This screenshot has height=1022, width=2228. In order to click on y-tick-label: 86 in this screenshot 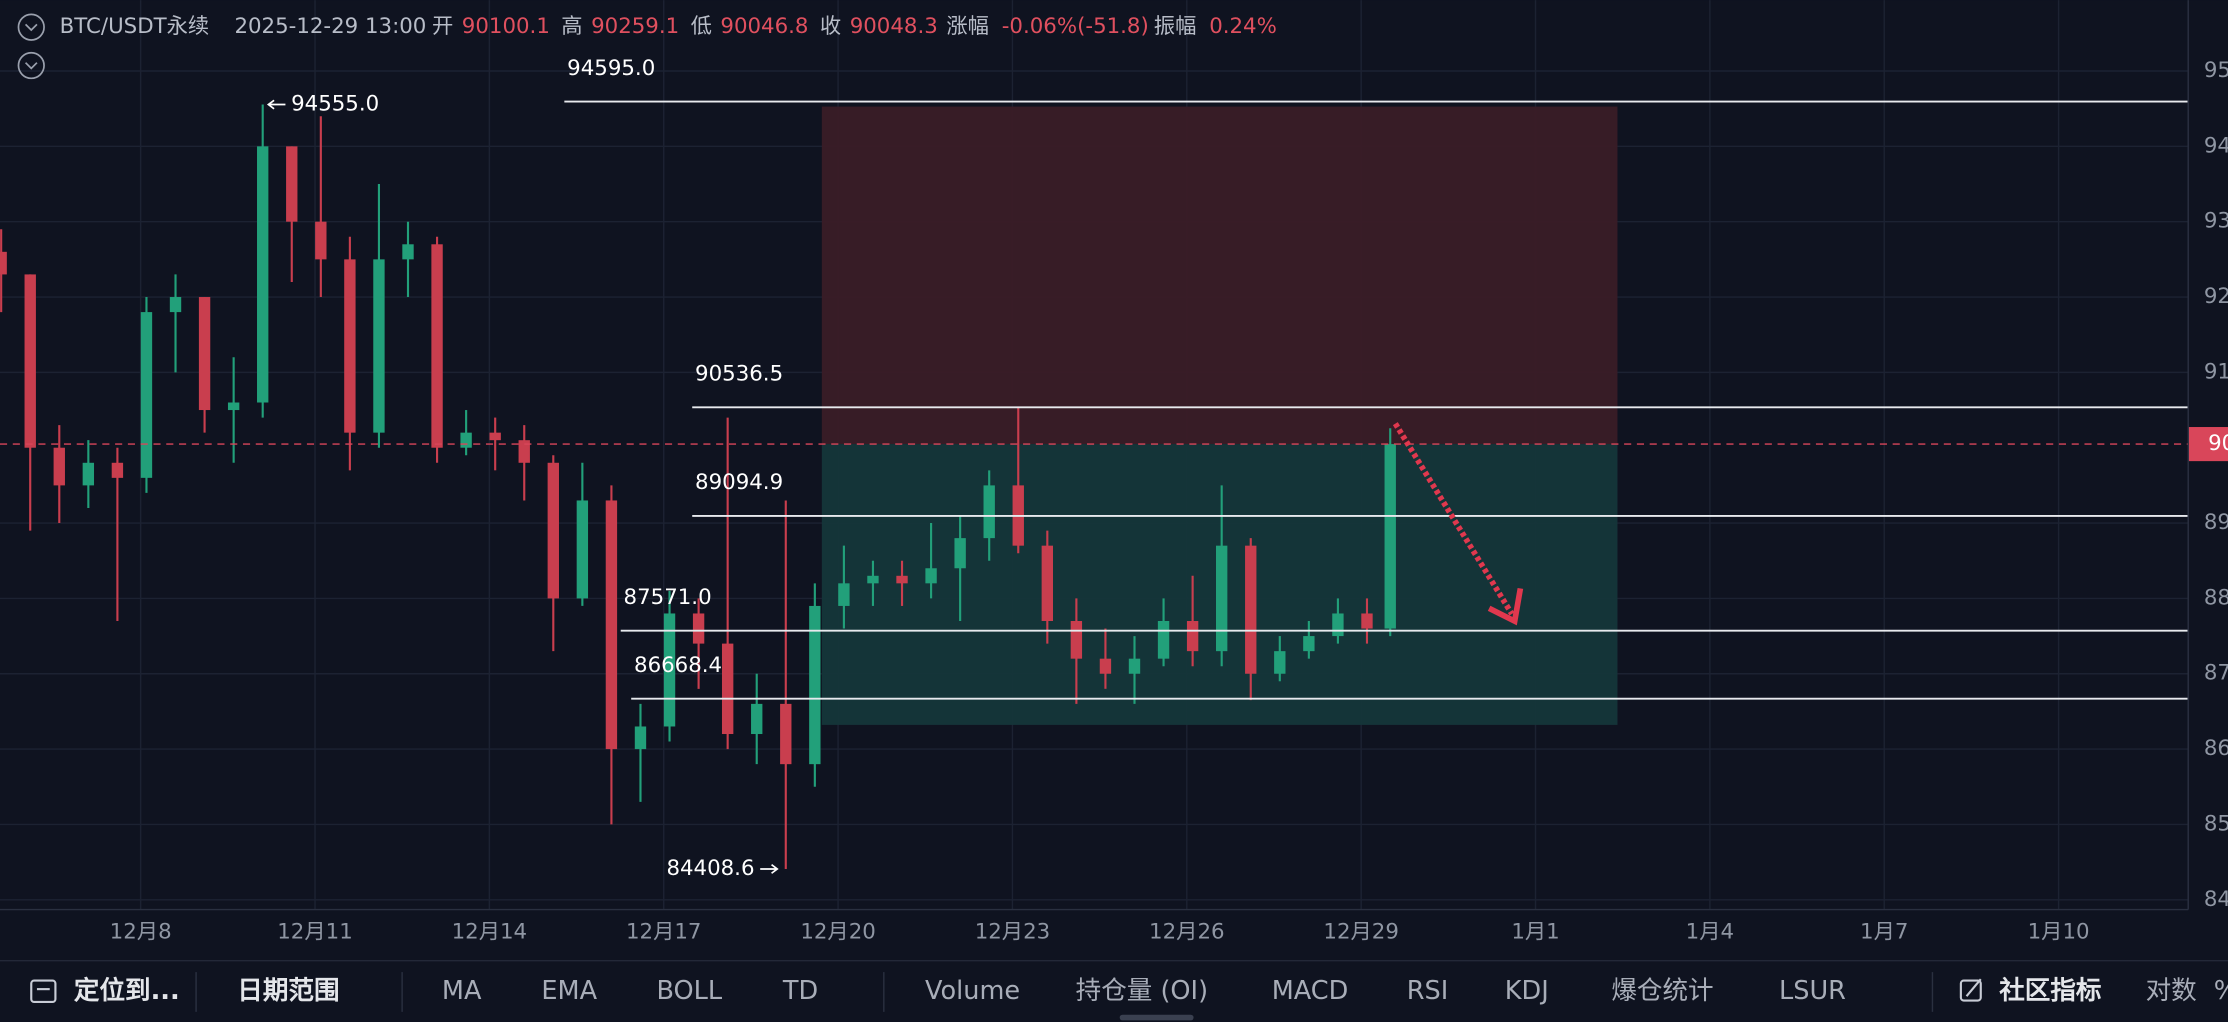, I will do `click(2216, 748)`.